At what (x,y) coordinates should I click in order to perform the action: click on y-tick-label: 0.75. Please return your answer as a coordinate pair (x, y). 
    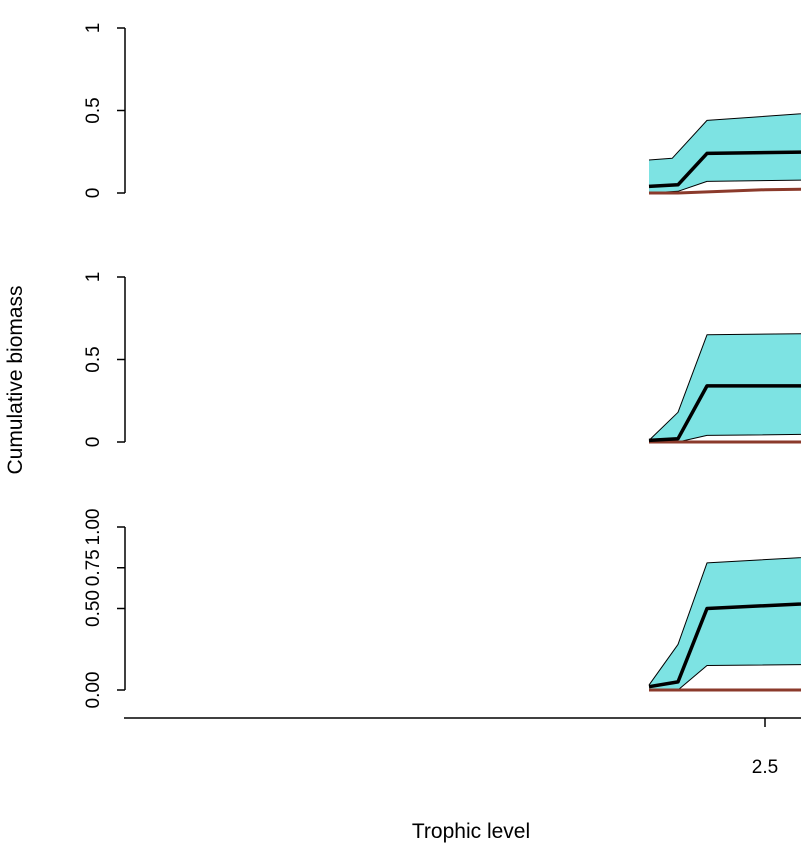
    Looking at the image, I should click on (93, 567).